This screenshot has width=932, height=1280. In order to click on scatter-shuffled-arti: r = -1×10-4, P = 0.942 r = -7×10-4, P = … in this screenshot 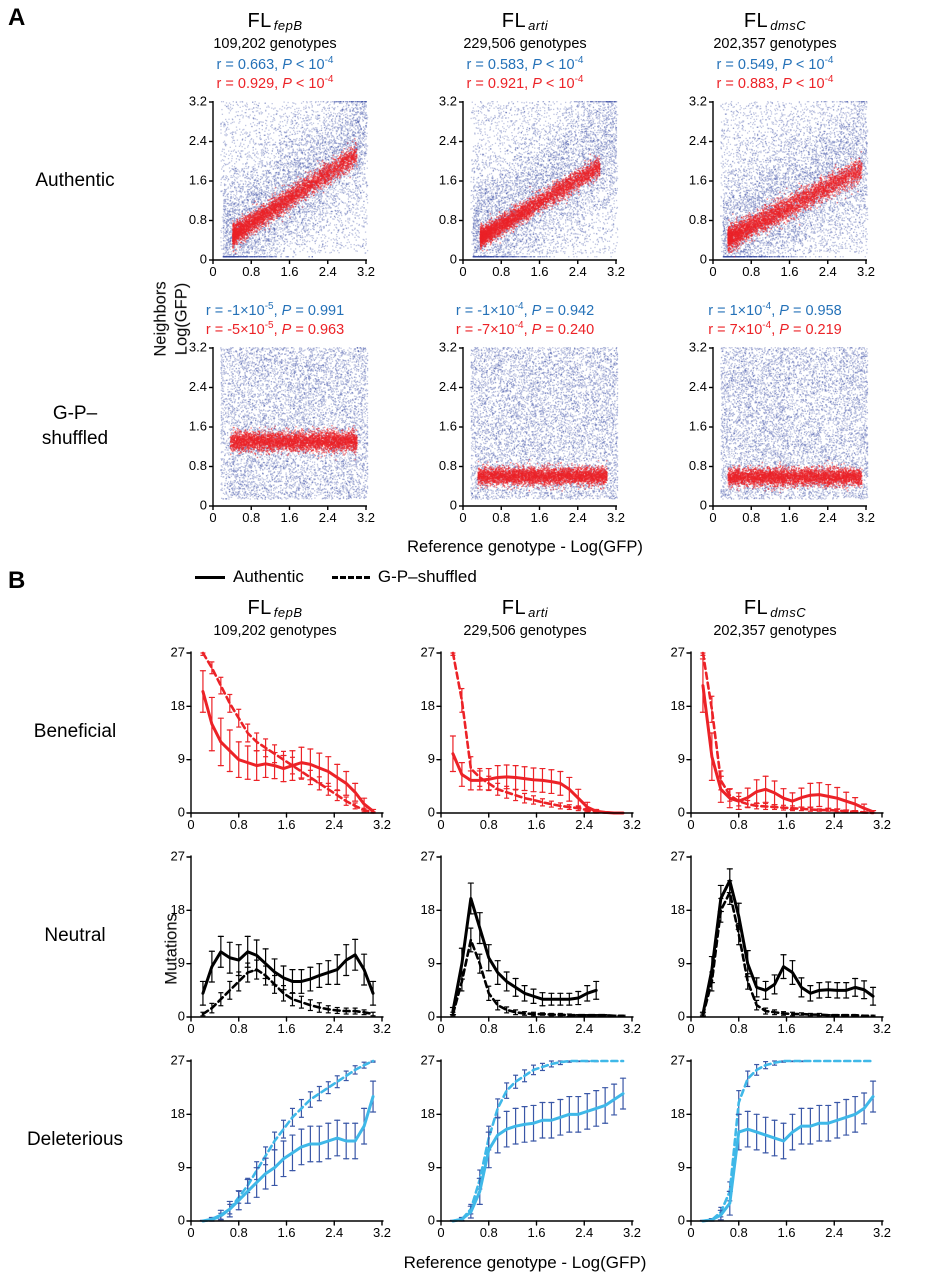, I will do `click(525, 418)`.